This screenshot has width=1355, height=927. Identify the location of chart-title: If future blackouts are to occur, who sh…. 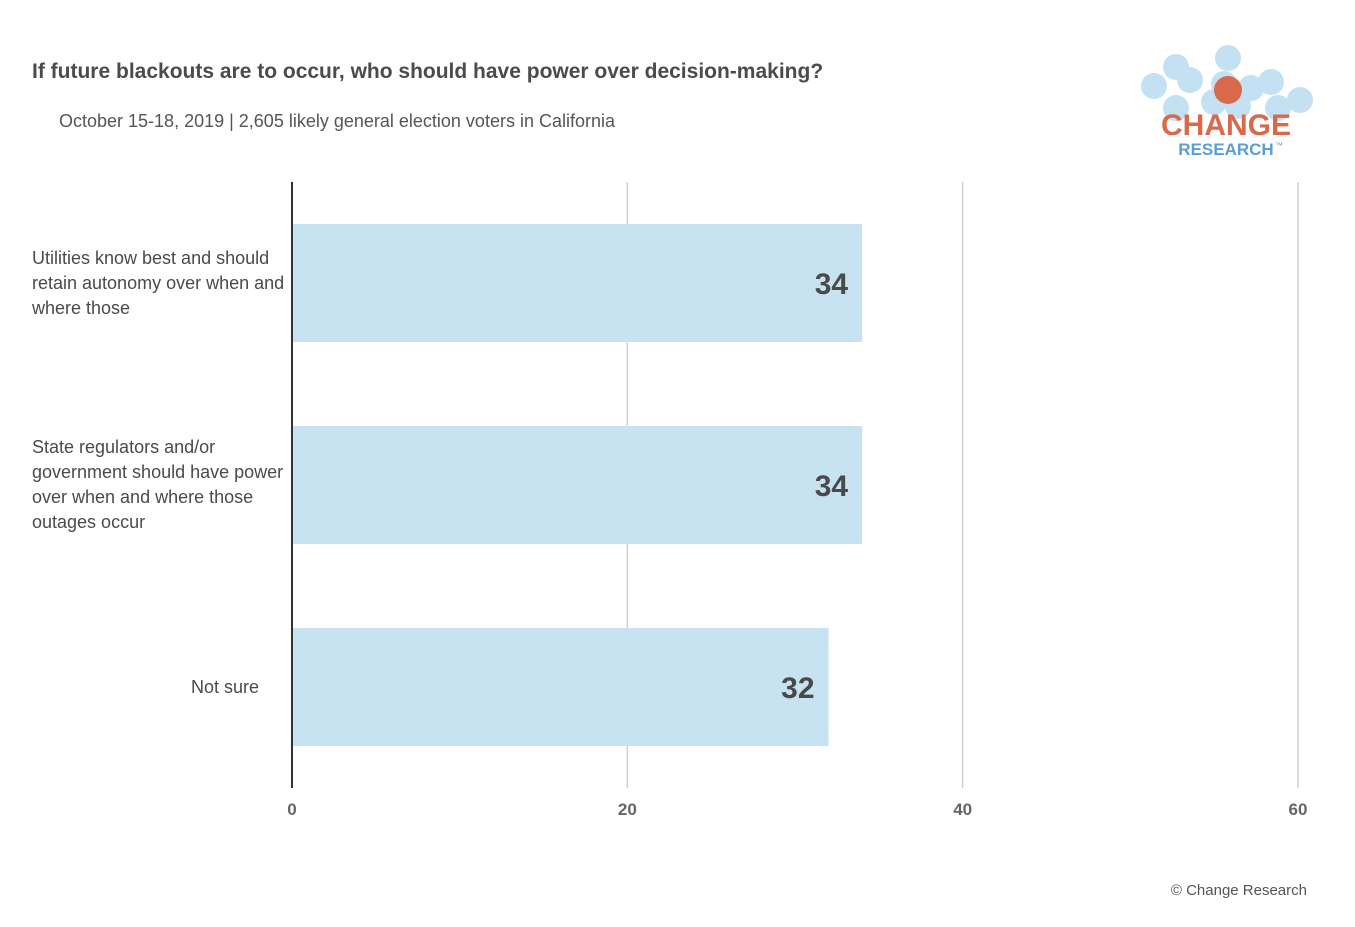
(428, 71).